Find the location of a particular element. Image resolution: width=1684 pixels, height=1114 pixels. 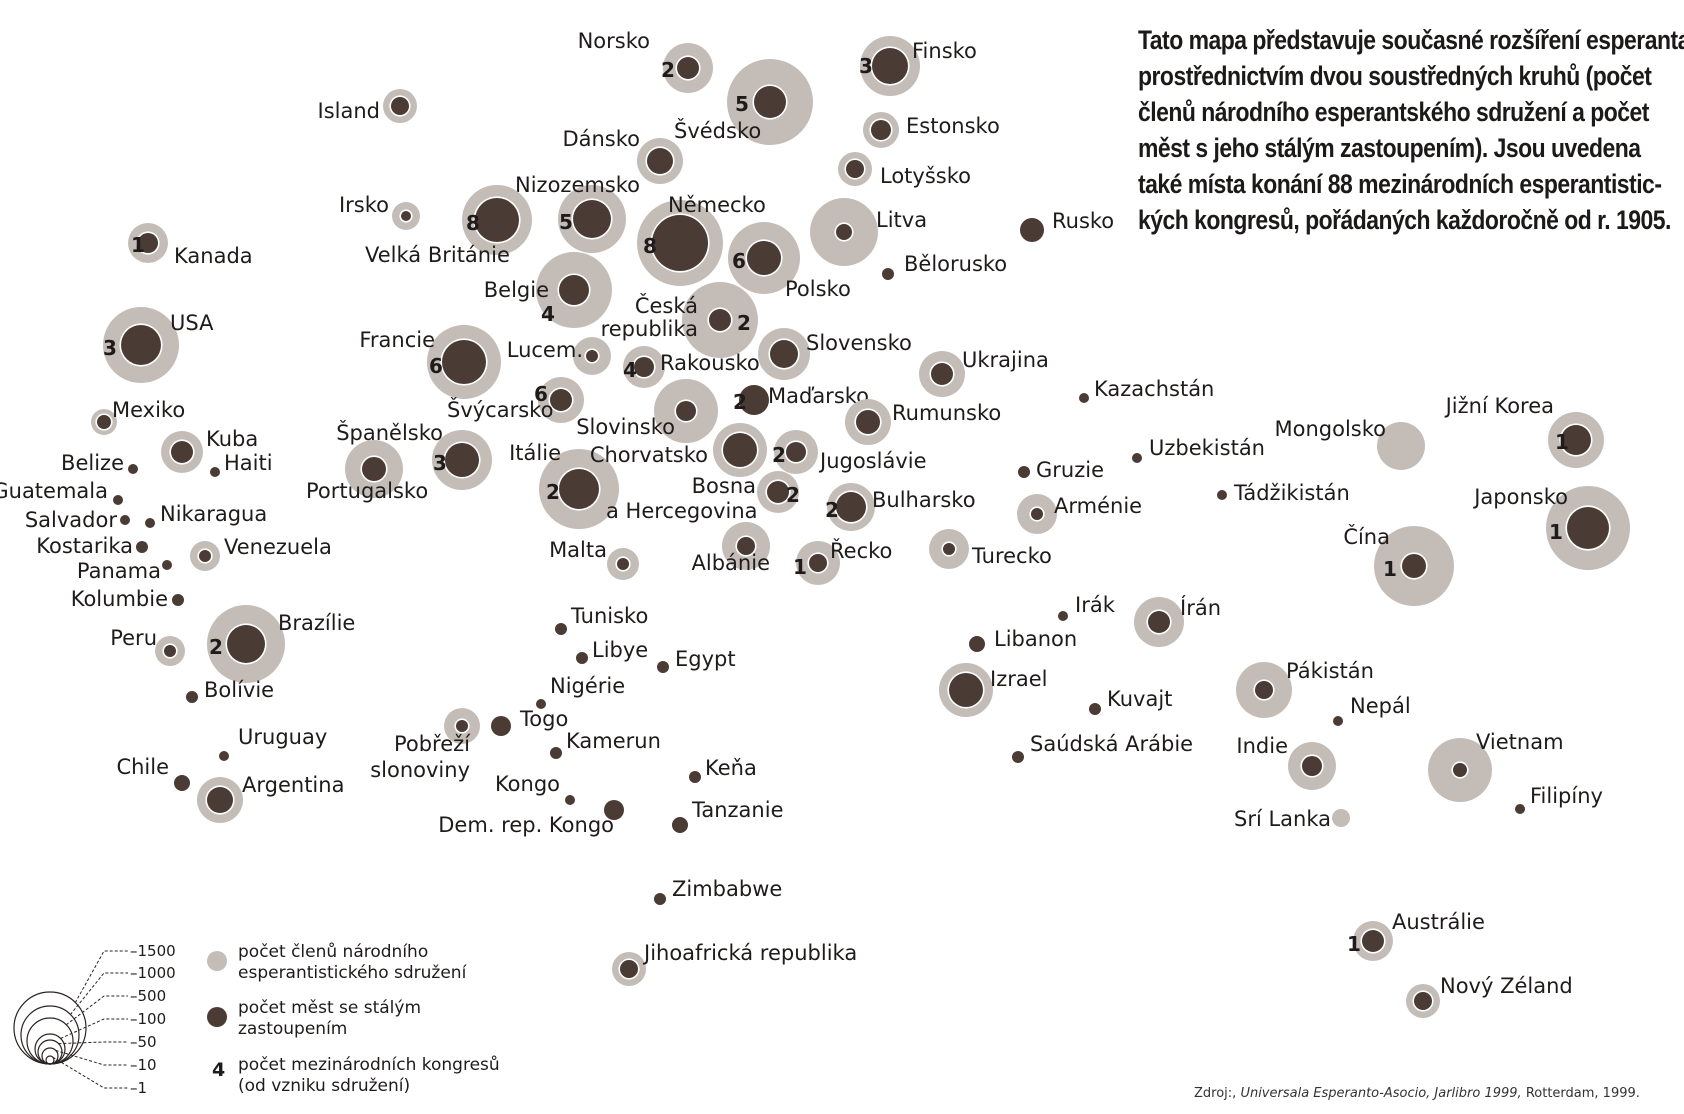

country-irsko: Irsko is located at coordinates (379, 211).